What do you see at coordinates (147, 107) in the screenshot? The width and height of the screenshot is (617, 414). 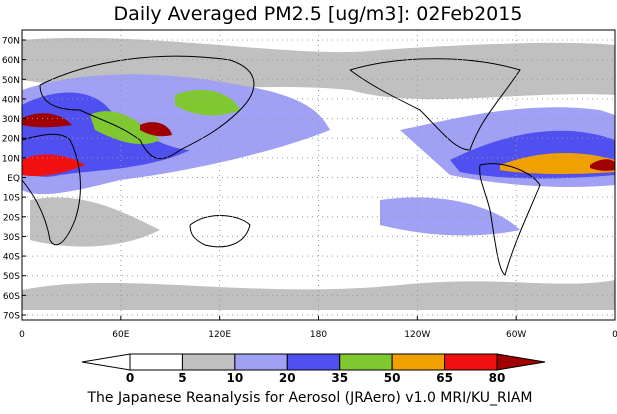 I see `coast-eurasia` at bounding box center [147, 107].